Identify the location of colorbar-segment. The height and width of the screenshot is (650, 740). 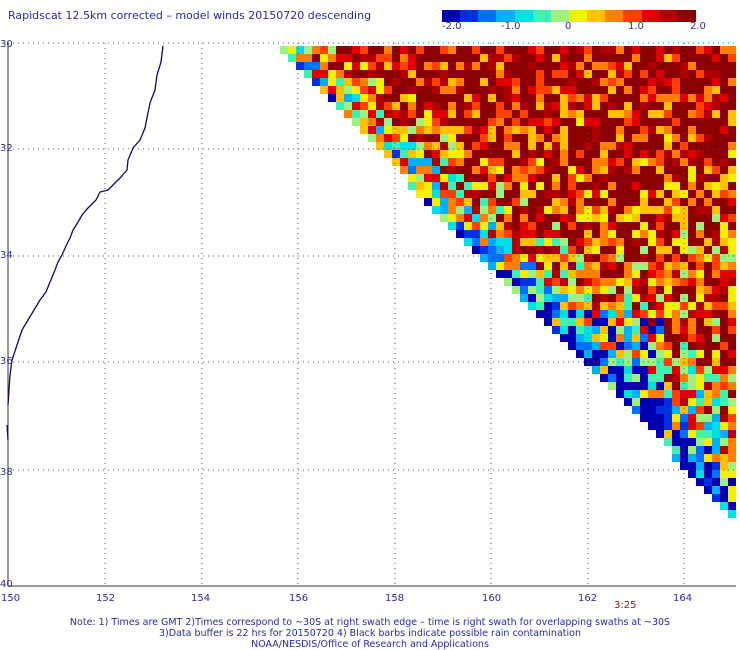
(469, 16).